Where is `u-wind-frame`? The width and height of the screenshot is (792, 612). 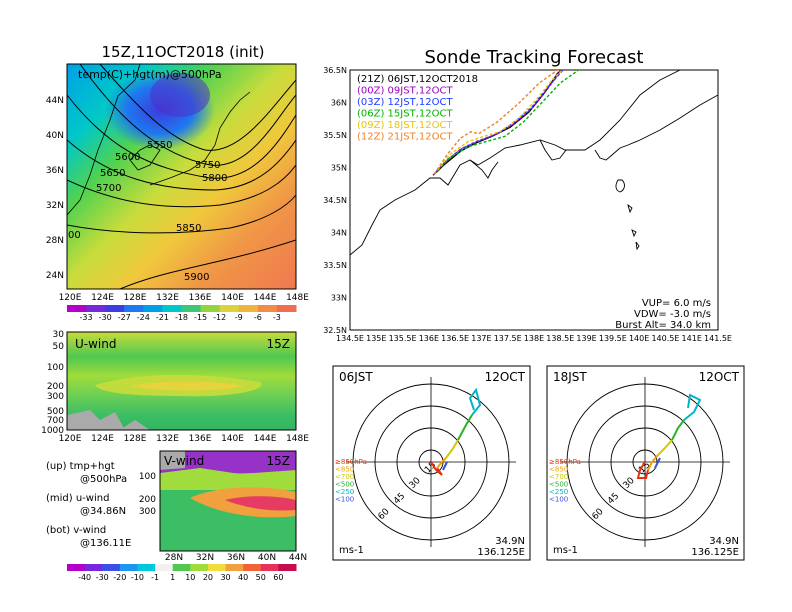 u-wind-frame is located at coordinates (181, 381).